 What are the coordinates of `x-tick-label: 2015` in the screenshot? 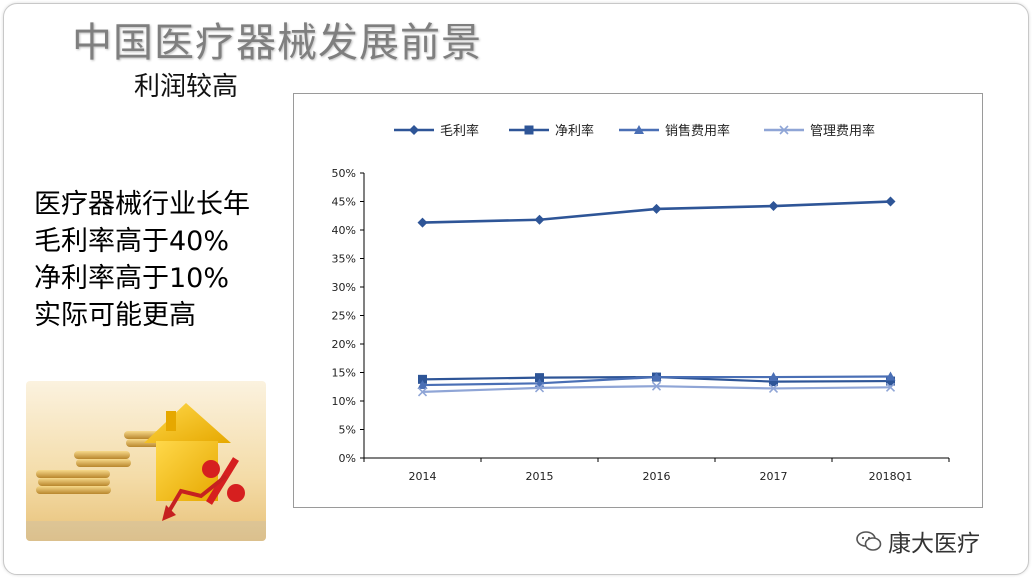 It's located at (540, 476).